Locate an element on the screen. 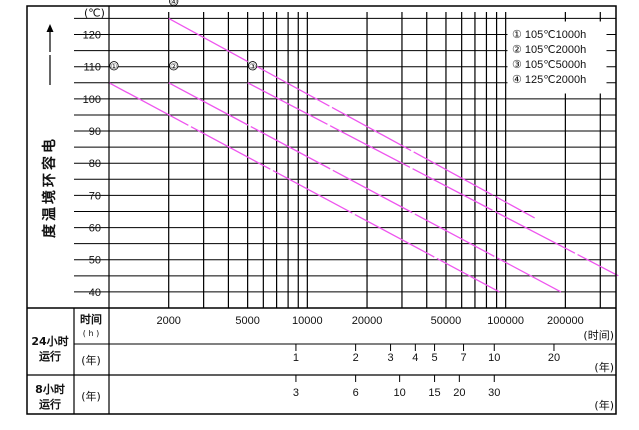  x-tick-label: 10000 is located at coordinates (307, 321).